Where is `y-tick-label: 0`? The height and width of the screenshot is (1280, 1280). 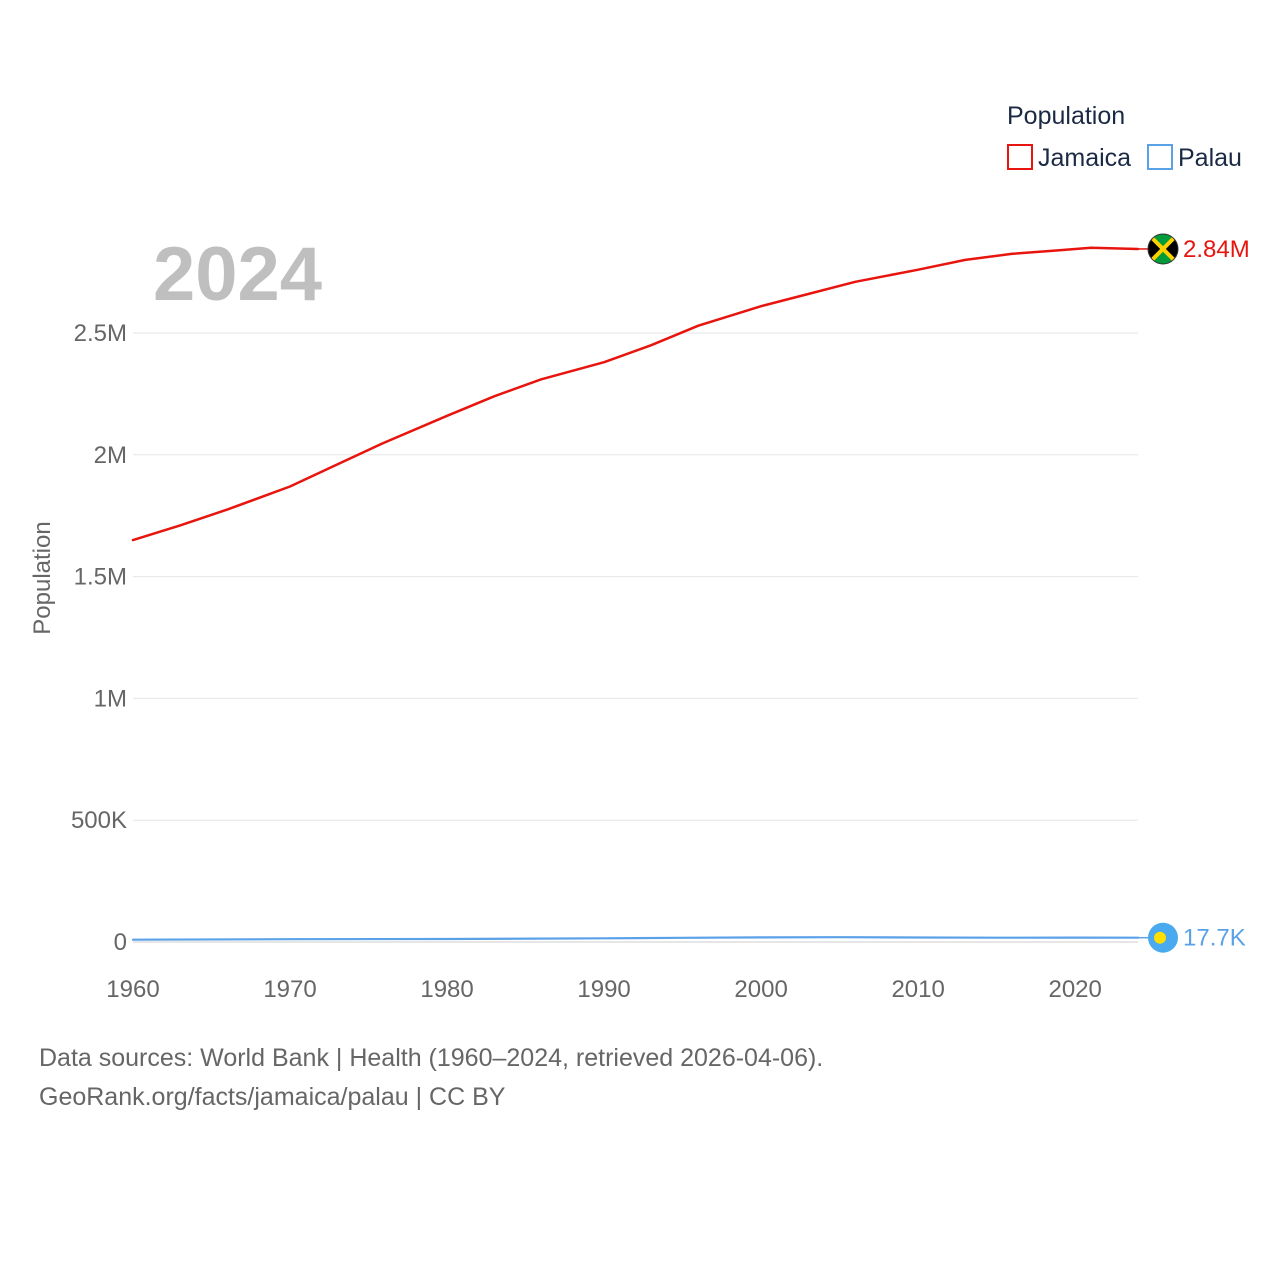 y-tick-label: 0 is located at coordinates (120, 942).